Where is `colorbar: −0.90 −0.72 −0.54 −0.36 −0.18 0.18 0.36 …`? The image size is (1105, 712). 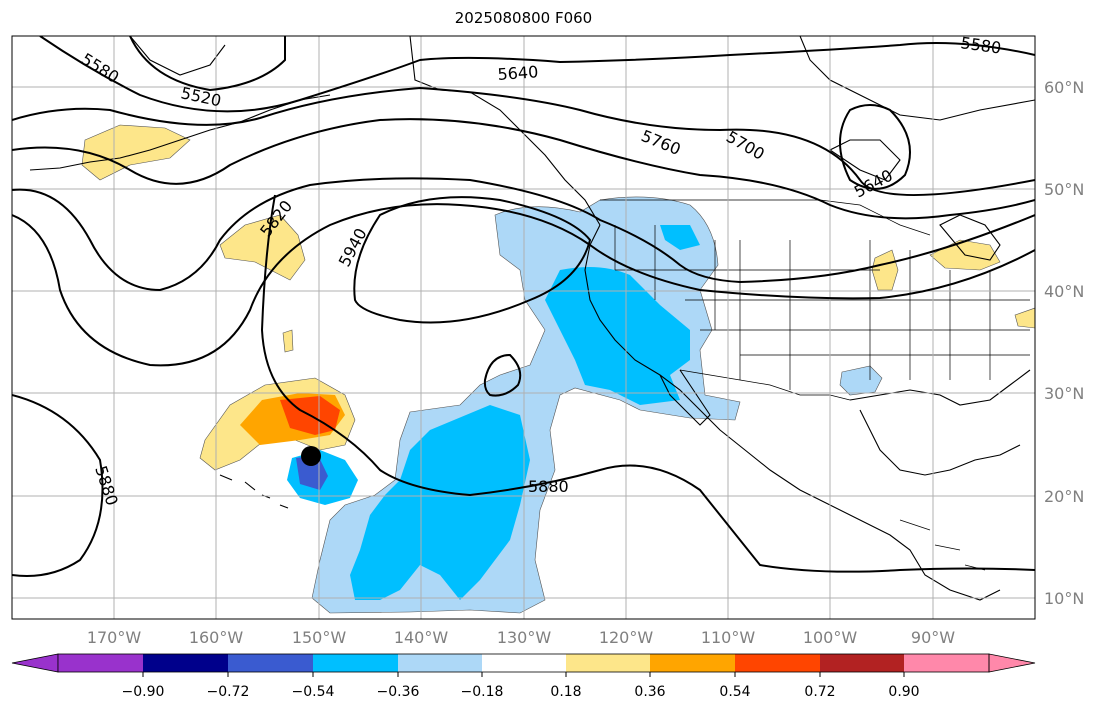 colorbar: −0.90 −0.72 −0.54 −0.36 −0.18 0.18 0.36 … is located at coordinates (523, 676).